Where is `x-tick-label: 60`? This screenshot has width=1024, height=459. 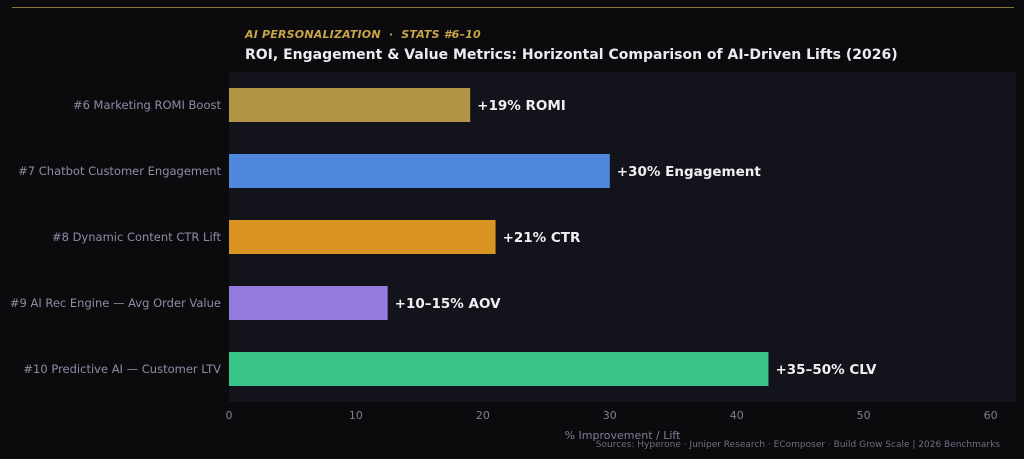
x-tick-label: 60 is located at coordinates (991, 415).